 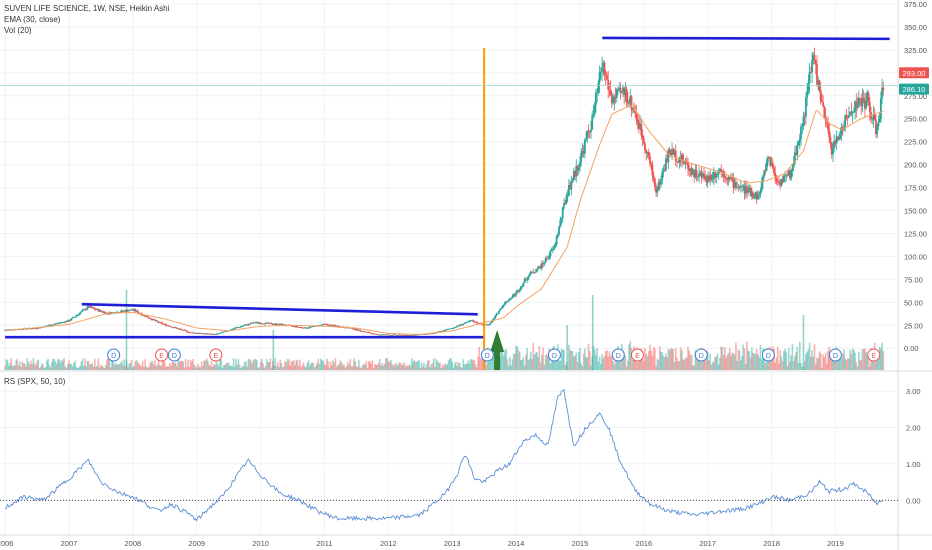 What do you see at coordinates (196, 543) in the screenshot?
I see `time-tick-label: 2009` at bounding box center [196, 543].